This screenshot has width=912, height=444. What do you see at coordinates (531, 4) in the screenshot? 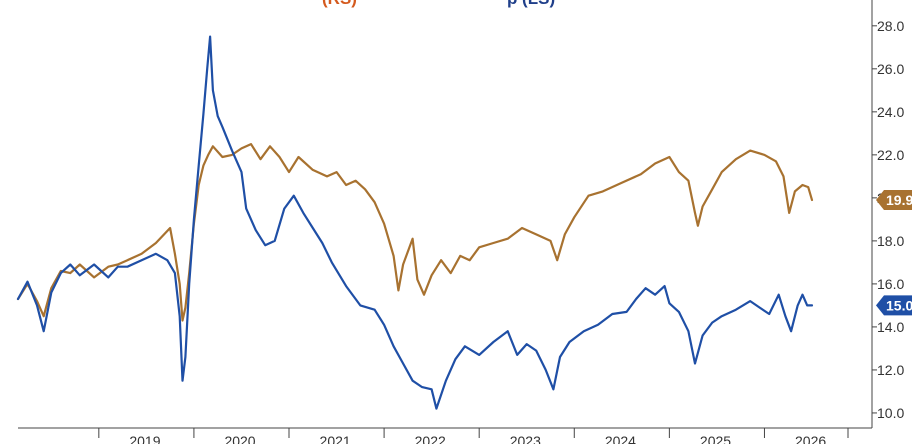
I see `title-fragment-1: p (LS)` at bounding box center [531, 4].